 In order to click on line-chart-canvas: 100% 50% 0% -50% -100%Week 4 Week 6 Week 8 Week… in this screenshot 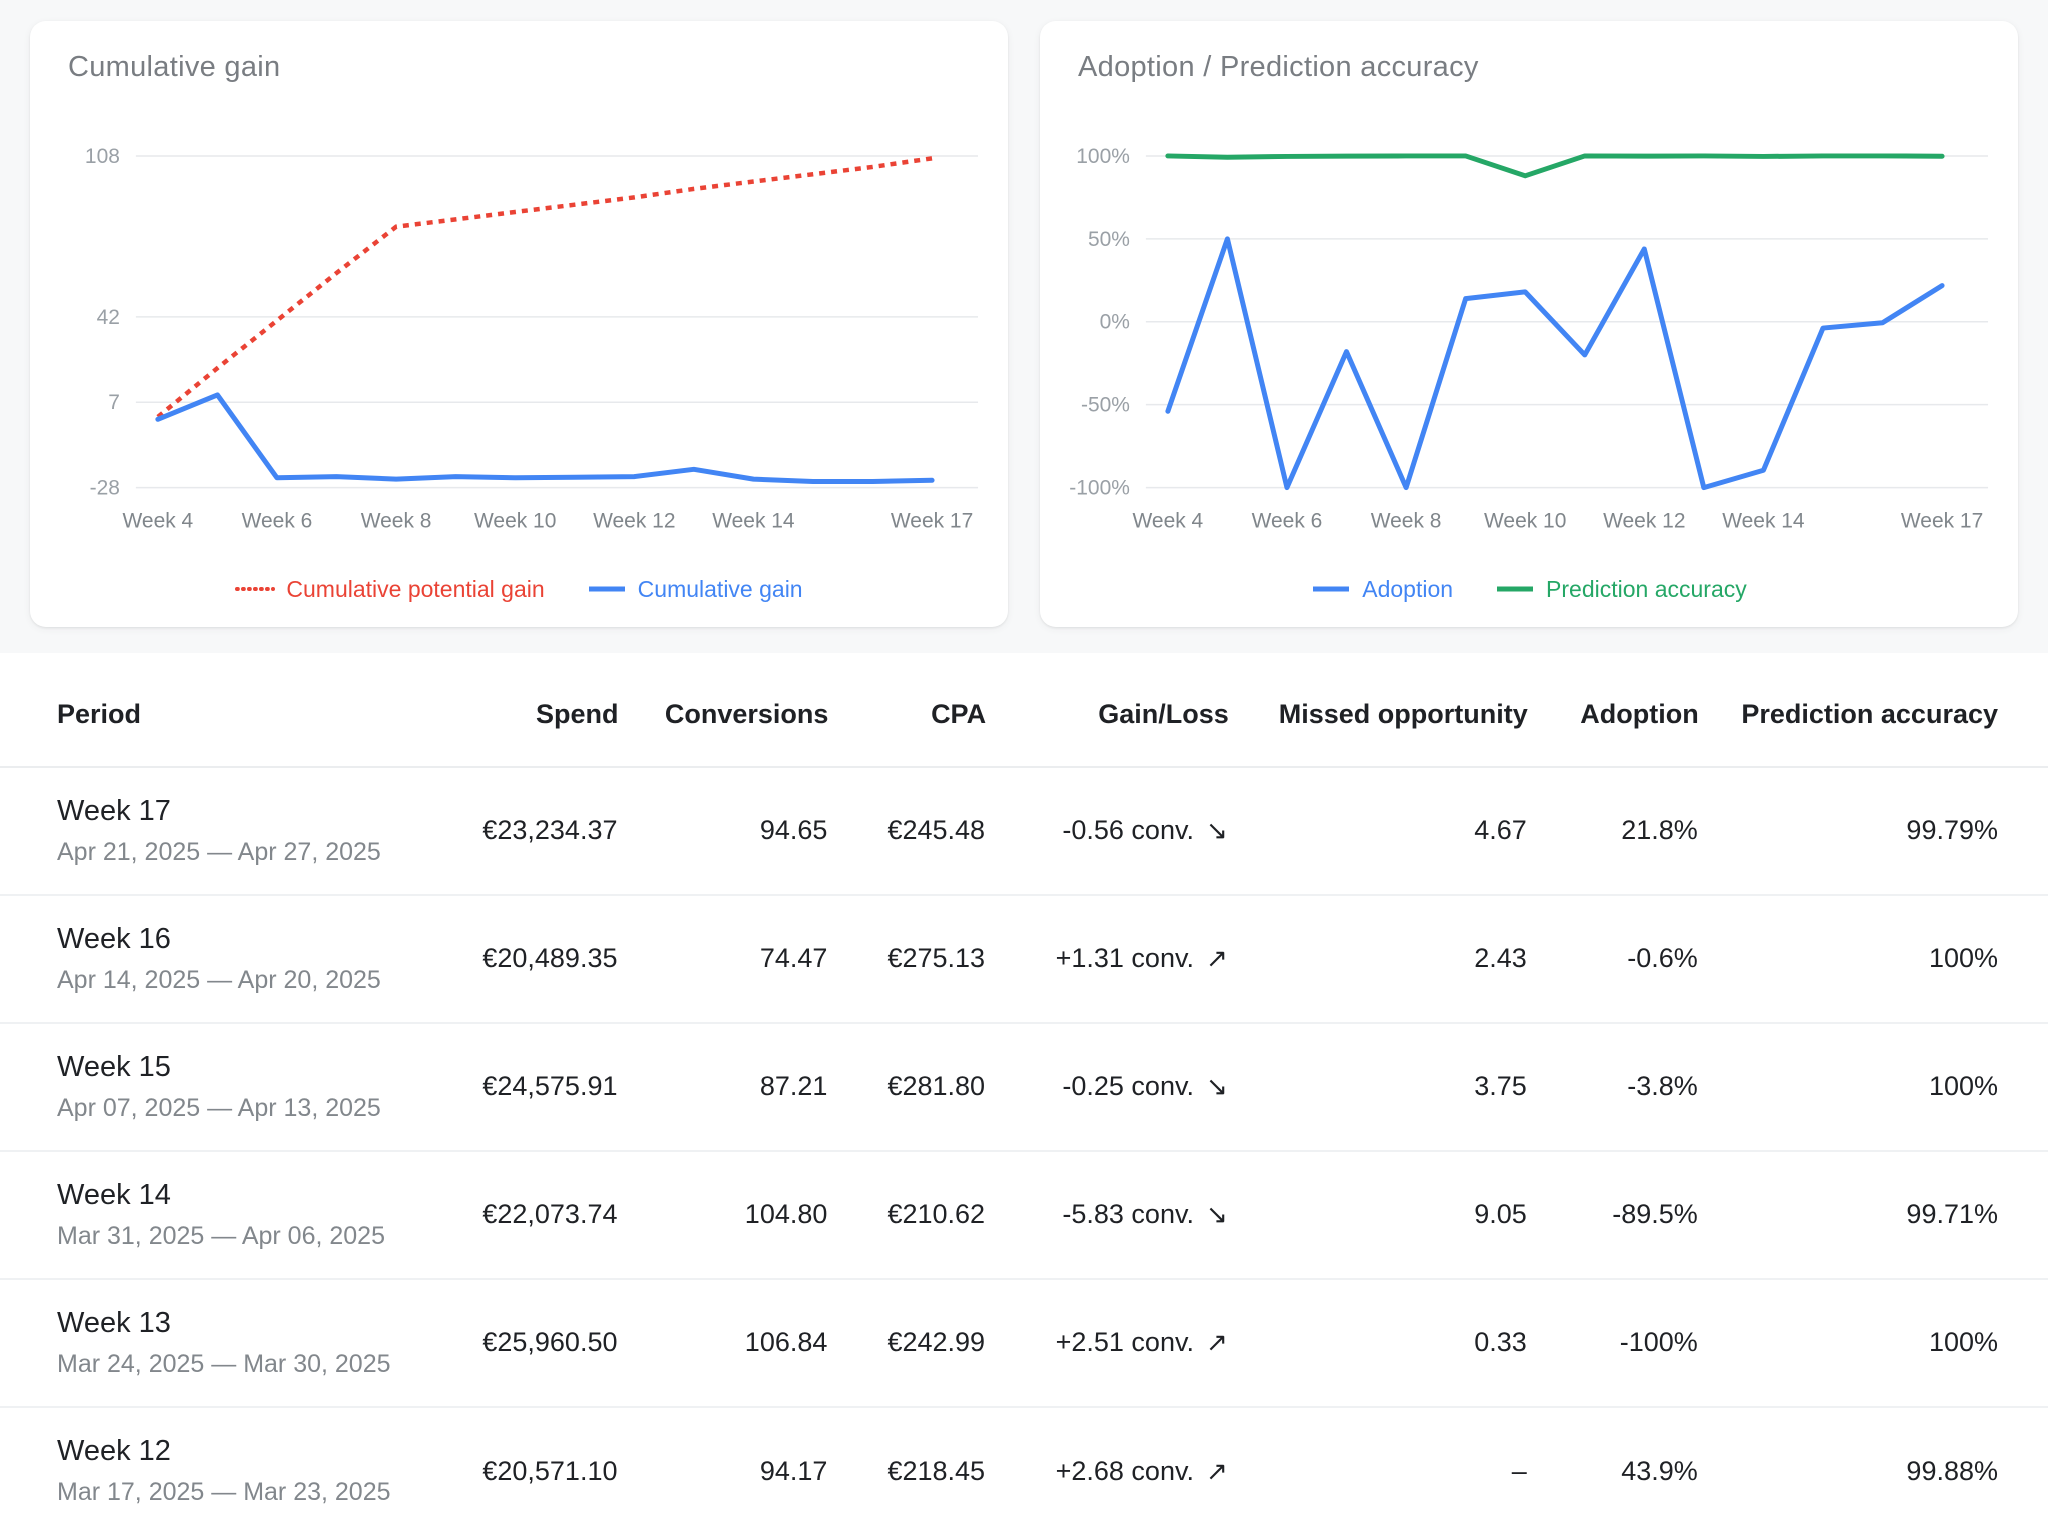, I will do `click(1529, 332)`.